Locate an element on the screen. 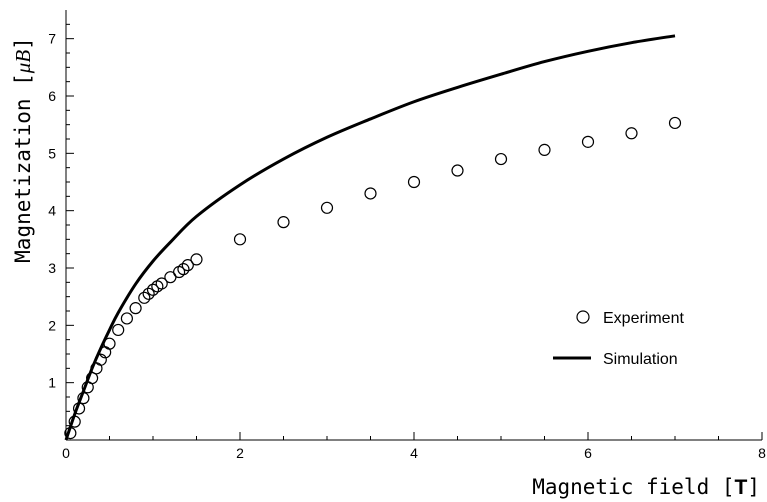 The height and width of the screenshot is (502, 767). y-tick-label: 2 is located at coordinates (52, 325).